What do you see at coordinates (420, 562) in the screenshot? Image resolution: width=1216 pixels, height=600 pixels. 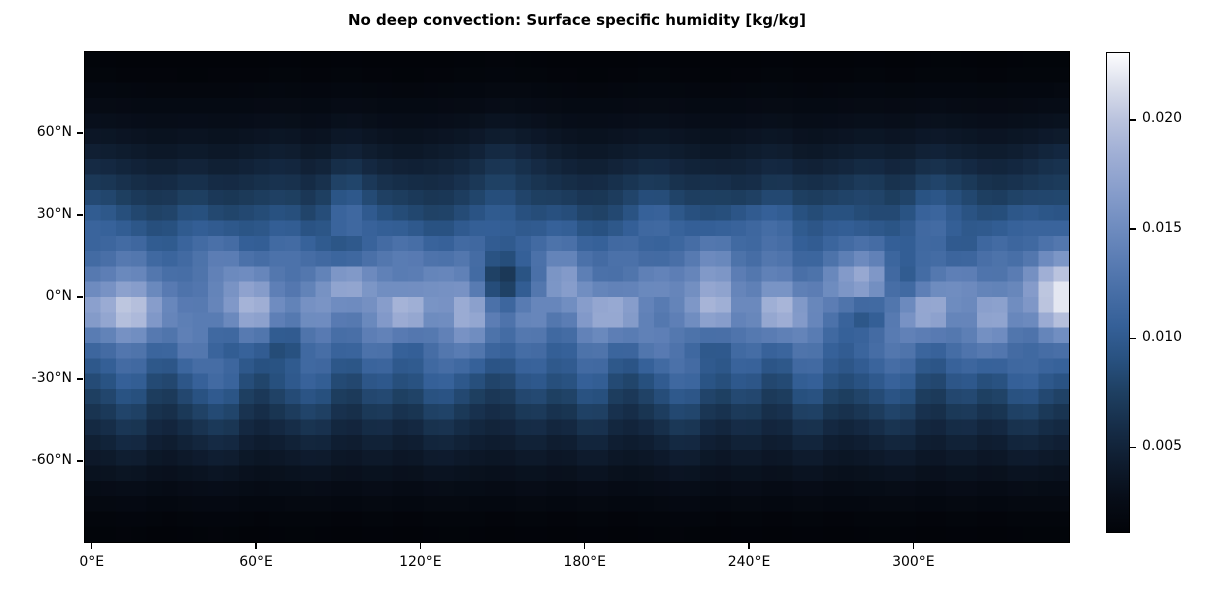 I see `x-tick-label: 120°E` at bounding box center [420, 562].